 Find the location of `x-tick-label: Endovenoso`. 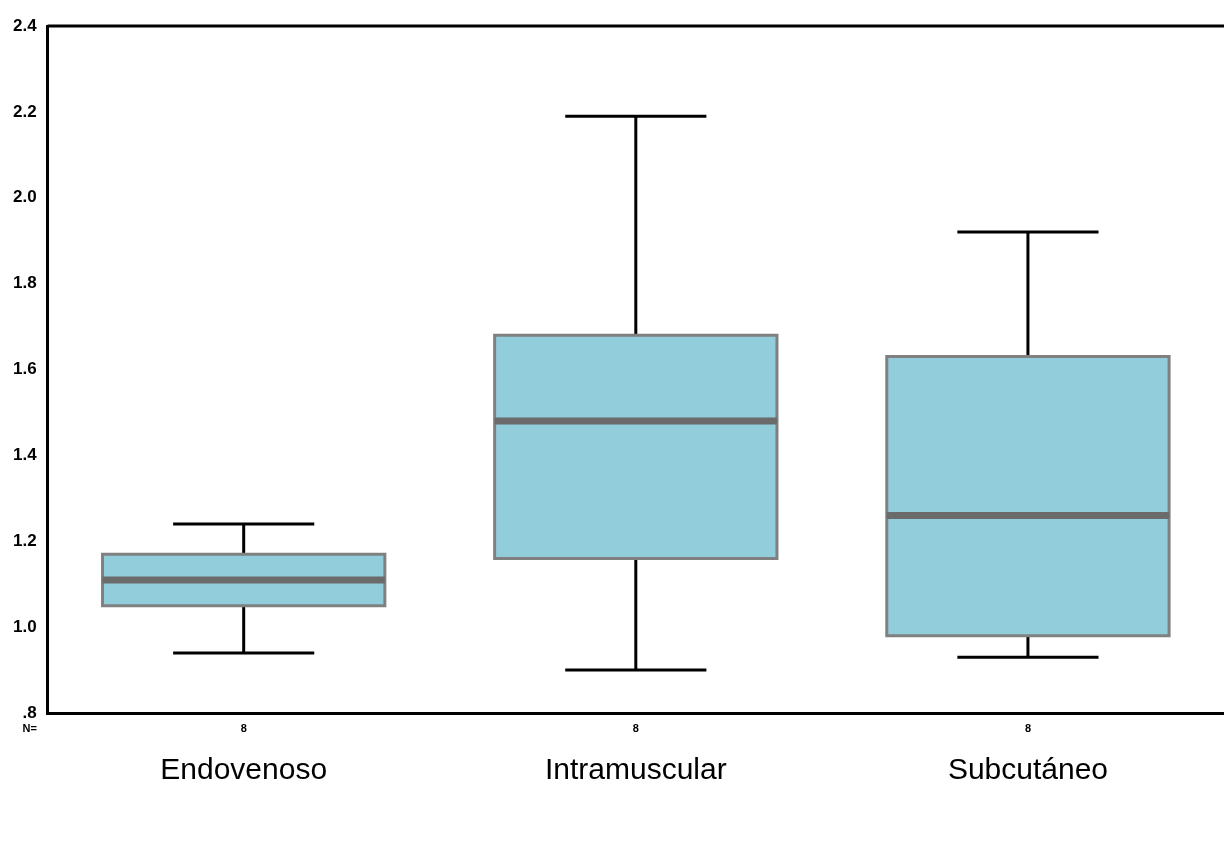

x-tick-label: Endovenoso is located at coordinates (244, 769).